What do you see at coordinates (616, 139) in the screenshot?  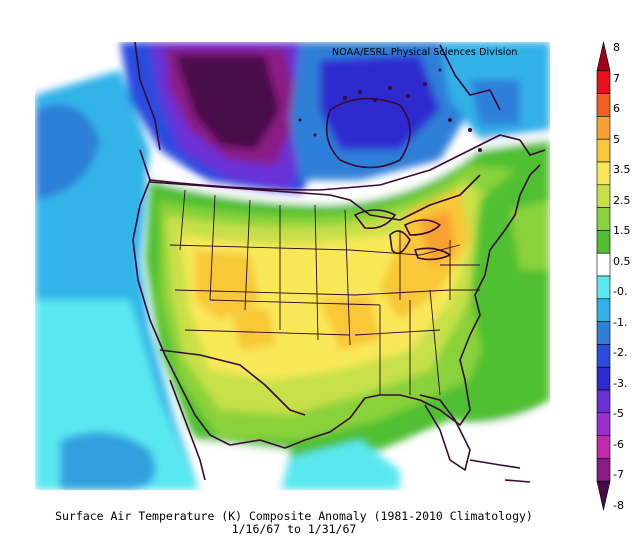 I see `colorbar-tick-label: 5` at bounding box center [616, 139].